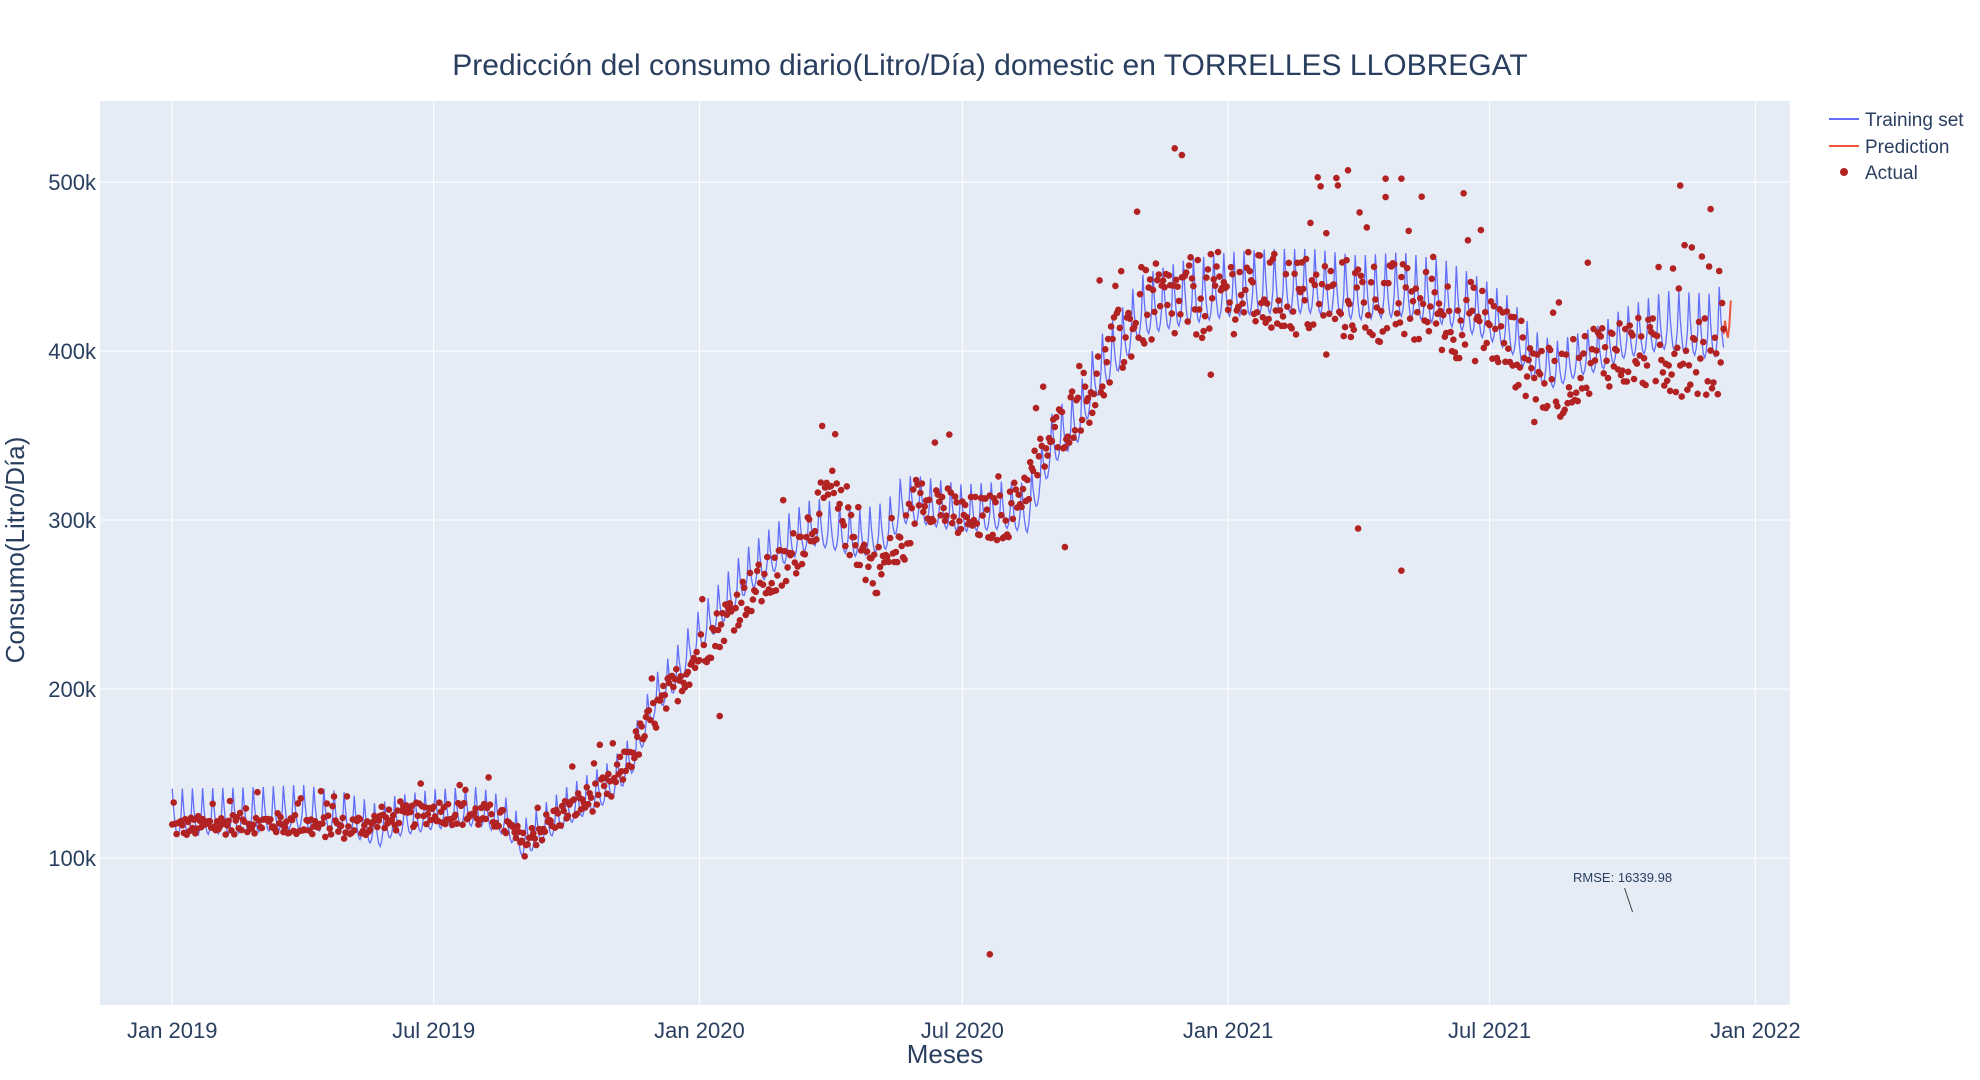 The image size is (1980, 1080). I want to click on legend-item-actual: Actual, so click(1879, 173).